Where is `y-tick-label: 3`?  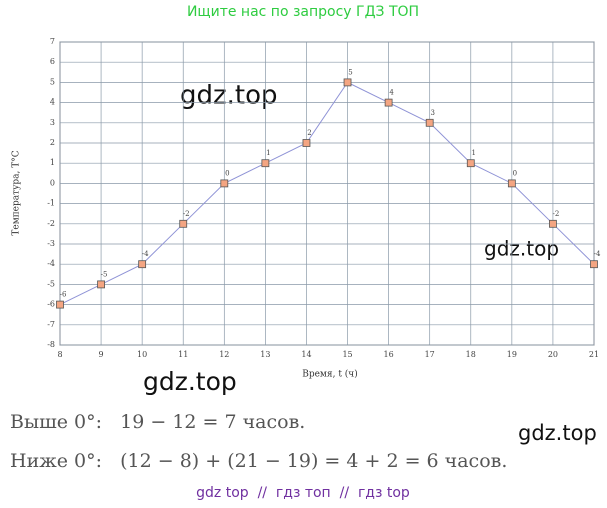 y-tick-label: 3 is located at coordinates (52, 122).